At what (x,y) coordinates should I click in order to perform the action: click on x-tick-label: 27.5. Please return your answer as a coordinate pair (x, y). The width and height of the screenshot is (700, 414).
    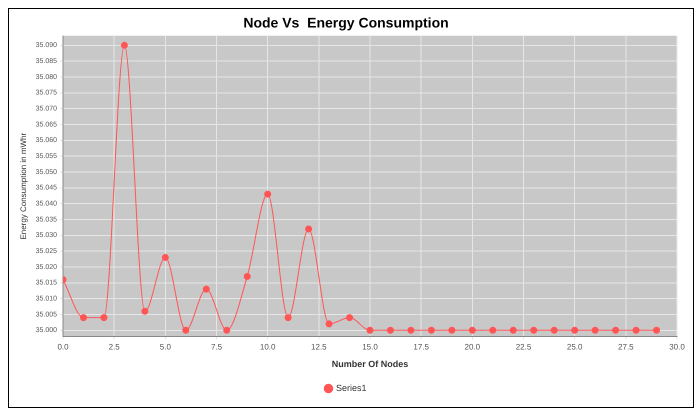
    Looking at the image, I should click on (626, 347).